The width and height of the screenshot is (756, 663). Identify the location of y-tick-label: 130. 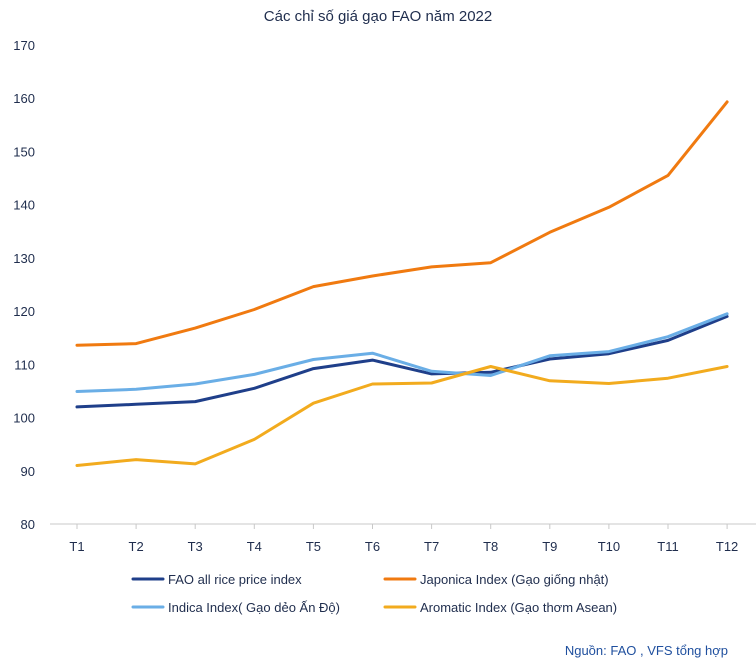
(24, 258).